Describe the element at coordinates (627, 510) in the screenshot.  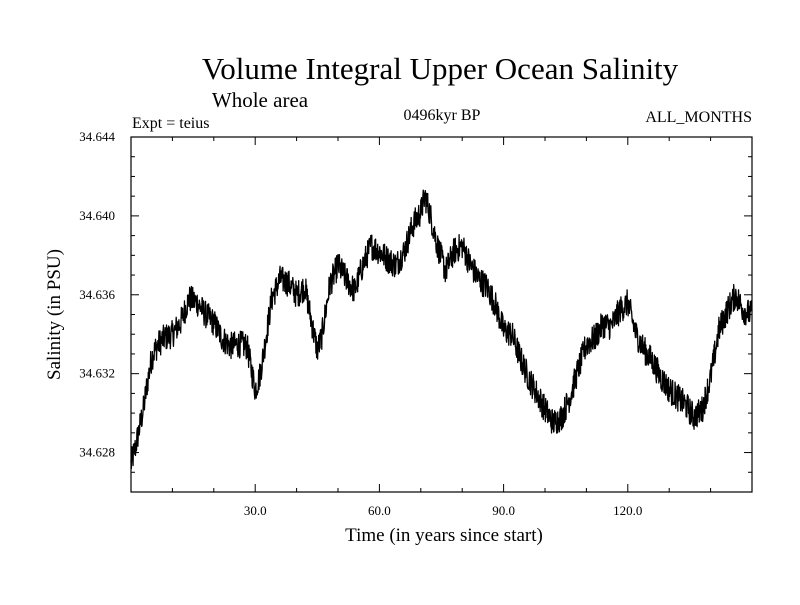
I see `x-tick-label: 120.0` at that location.